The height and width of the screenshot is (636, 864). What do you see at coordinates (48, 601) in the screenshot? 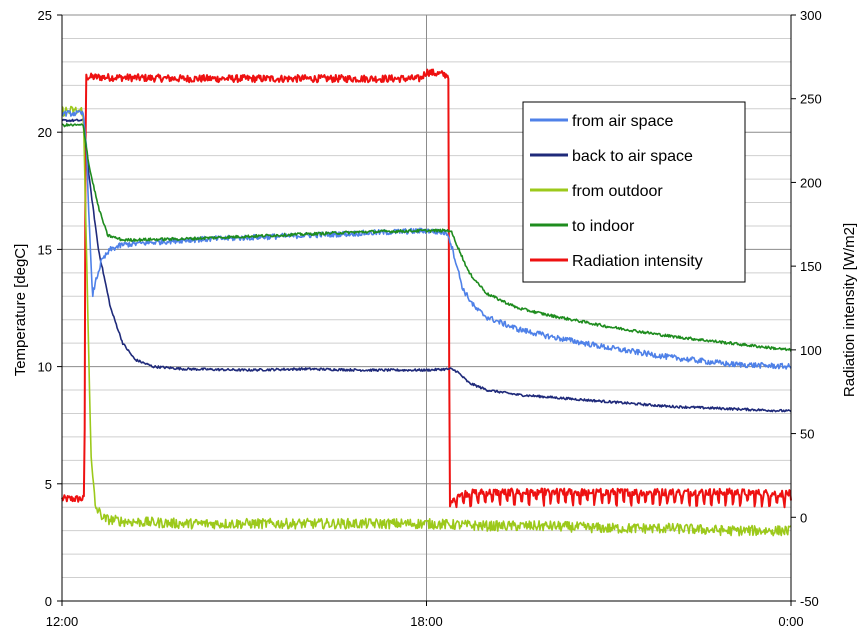
I see `left-tick-label: 0` at bounding box center [48, 601].